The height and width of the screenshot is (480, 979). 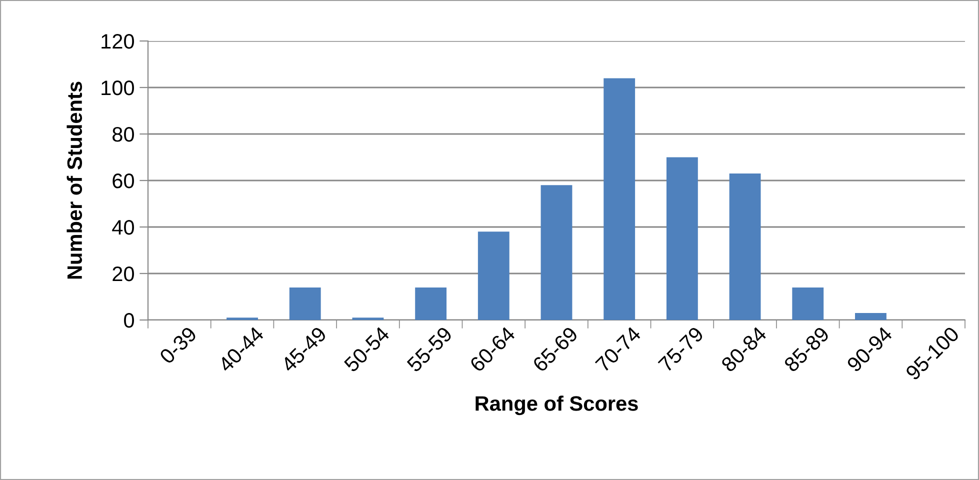 What do you see at coordinates (123, 274) in the screenshot?
I see `y-tick-label: 20` at bounding box center [123, 274].